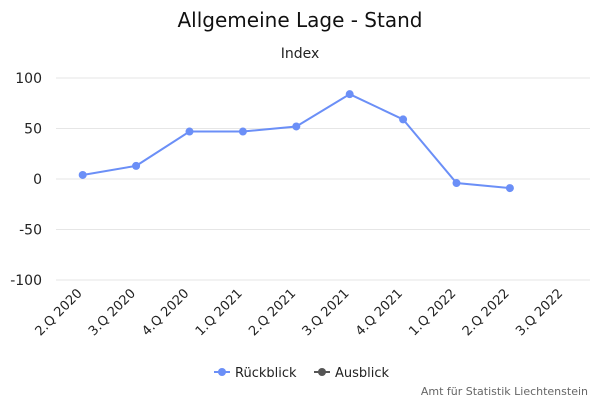  I want to click on y-tick-label: 100, so click(28, 79).